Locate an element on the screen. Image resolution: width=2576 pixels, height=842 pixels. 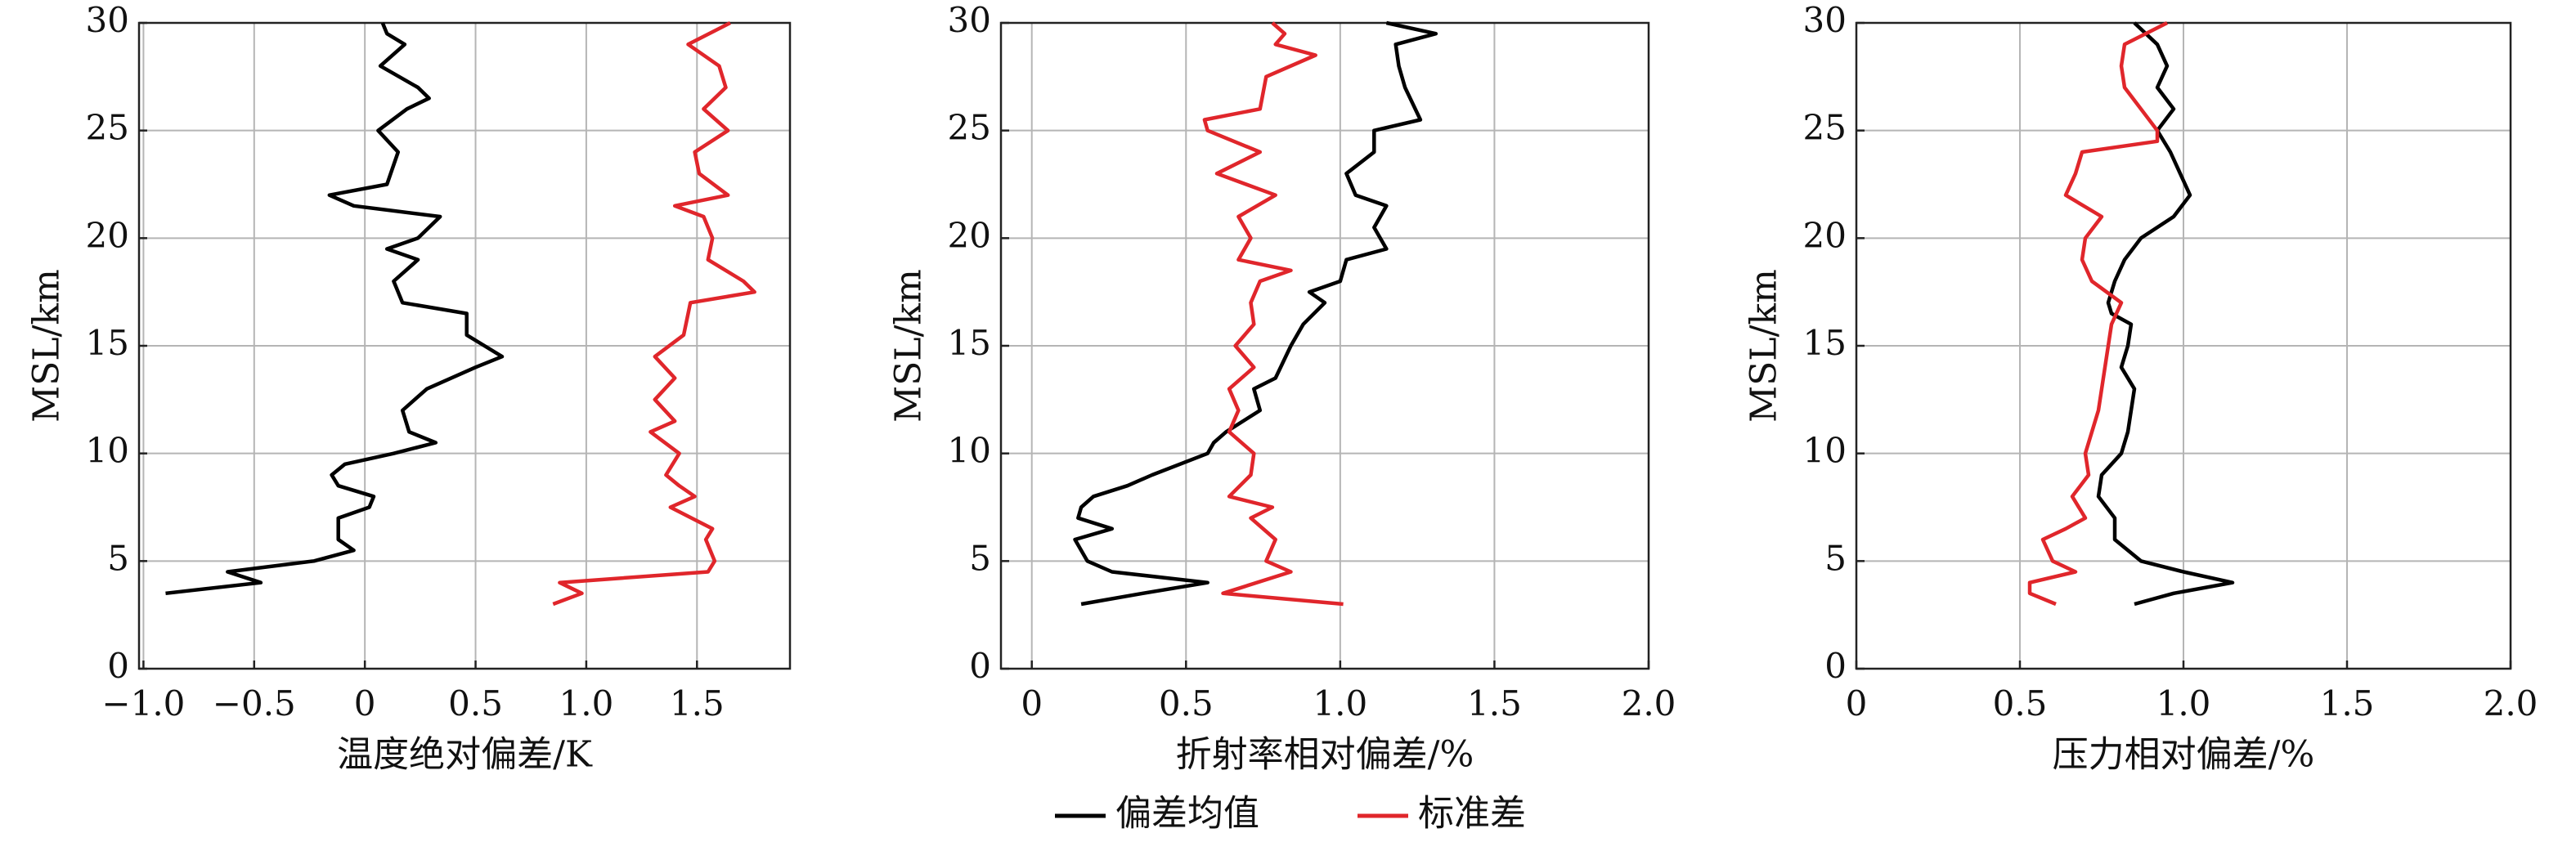
x-axis-label: 折射率相对偏差/% is located at coordinates (1325, 755).